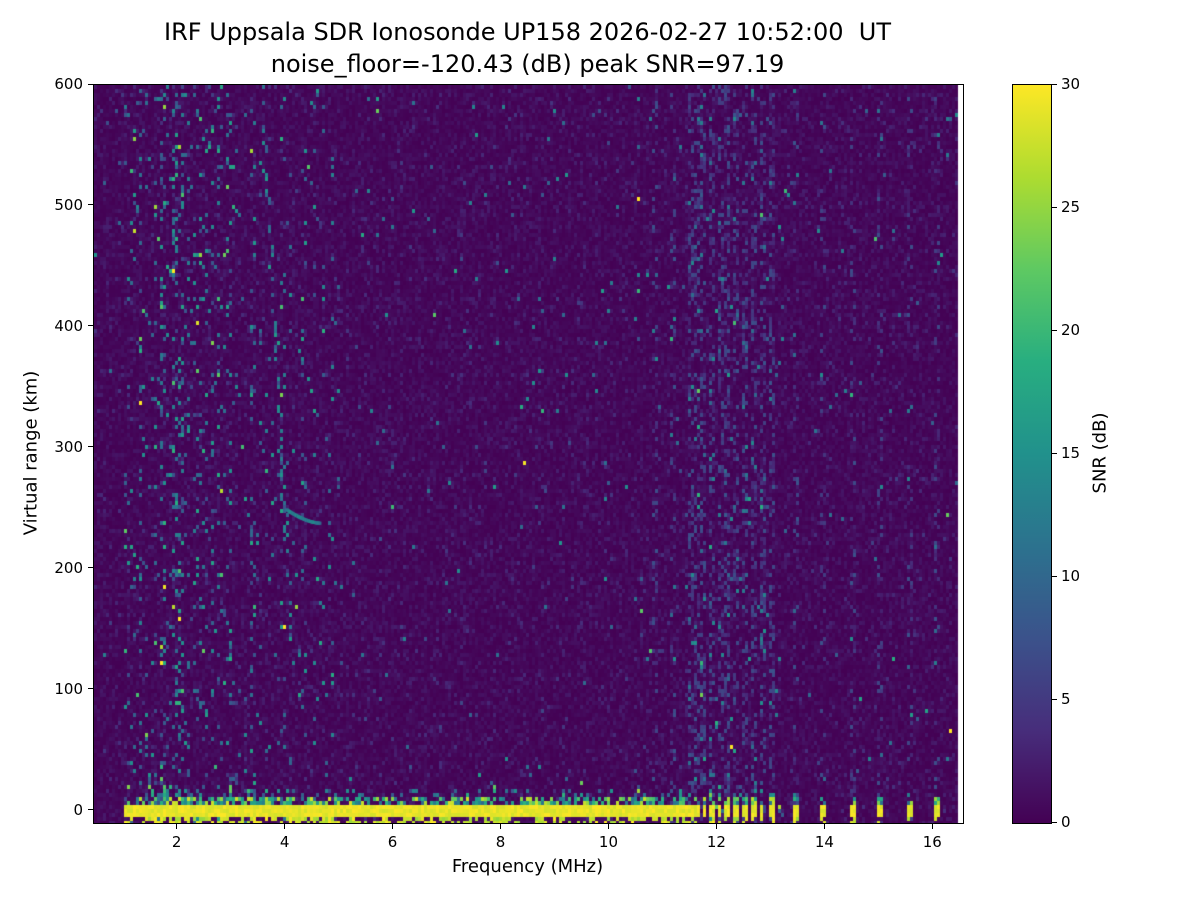  I want to click on colorbar-gradient, so click(1032, 454).